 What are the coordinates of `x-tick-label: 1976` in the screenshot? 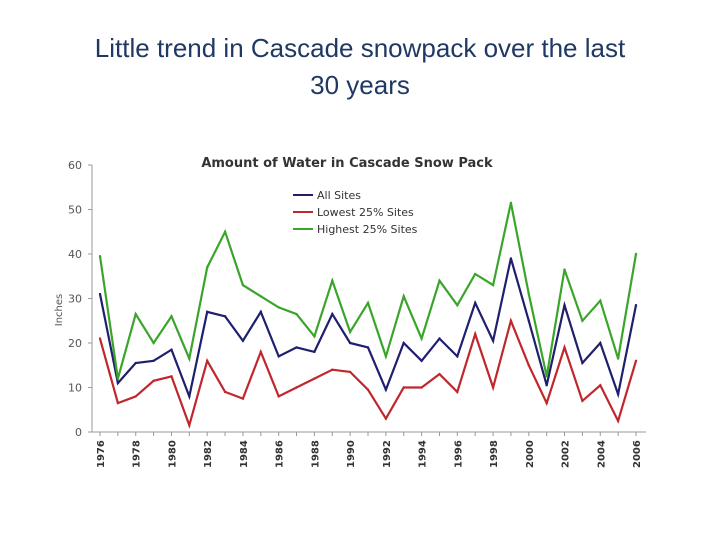 It's located at (101, 454).